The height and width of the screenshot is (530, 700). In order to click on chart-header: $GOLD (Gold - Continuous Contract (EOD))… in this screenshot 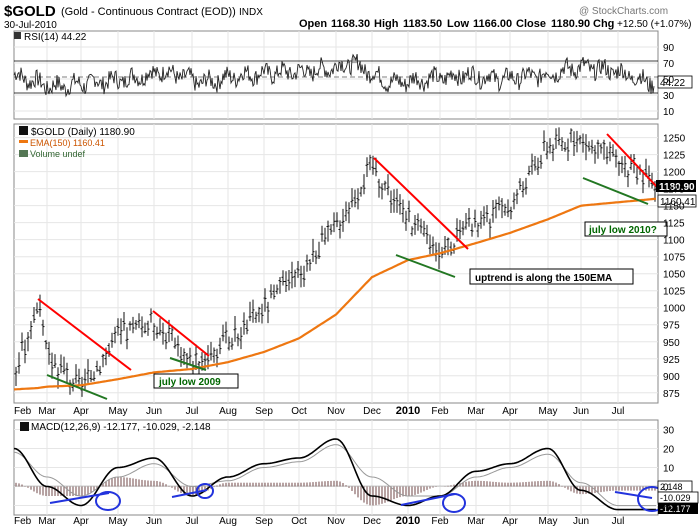, I will do `click(348, 17)`.